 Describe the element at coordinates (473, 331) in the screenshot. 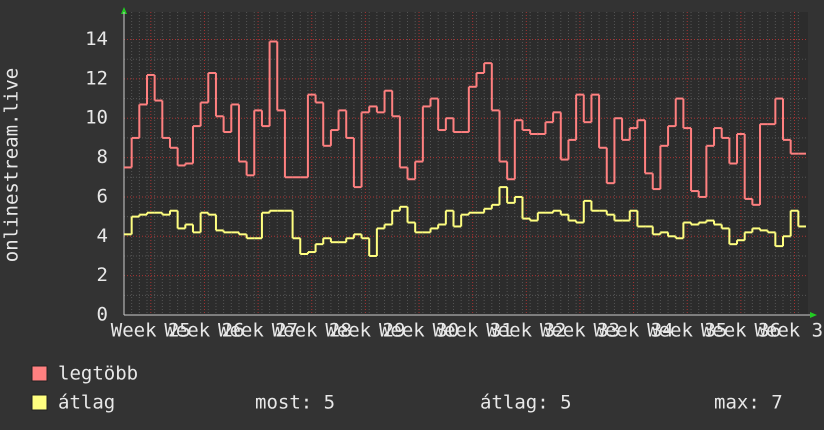

I see `x-tick-label: Week 31` at that location.